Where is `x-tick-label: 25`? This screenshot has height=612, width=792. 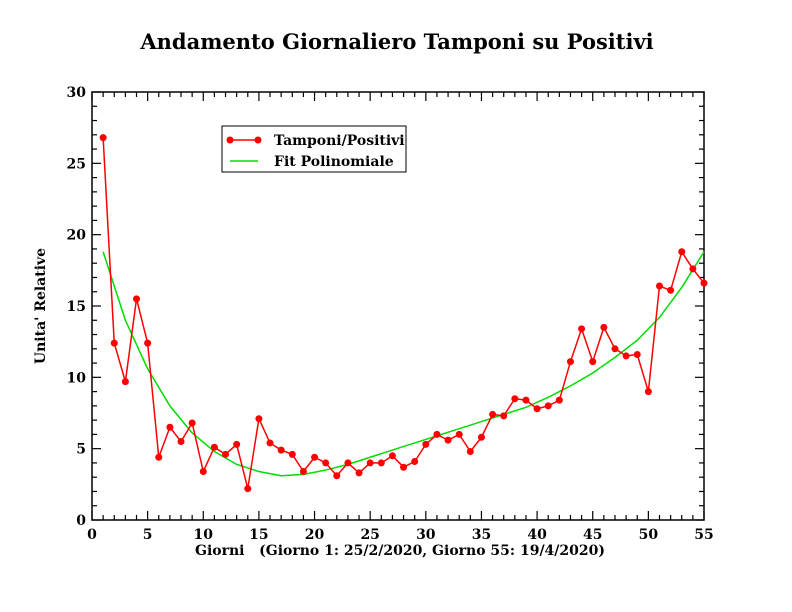
x-tick-label: 25 is located at coordinates (369, 535).